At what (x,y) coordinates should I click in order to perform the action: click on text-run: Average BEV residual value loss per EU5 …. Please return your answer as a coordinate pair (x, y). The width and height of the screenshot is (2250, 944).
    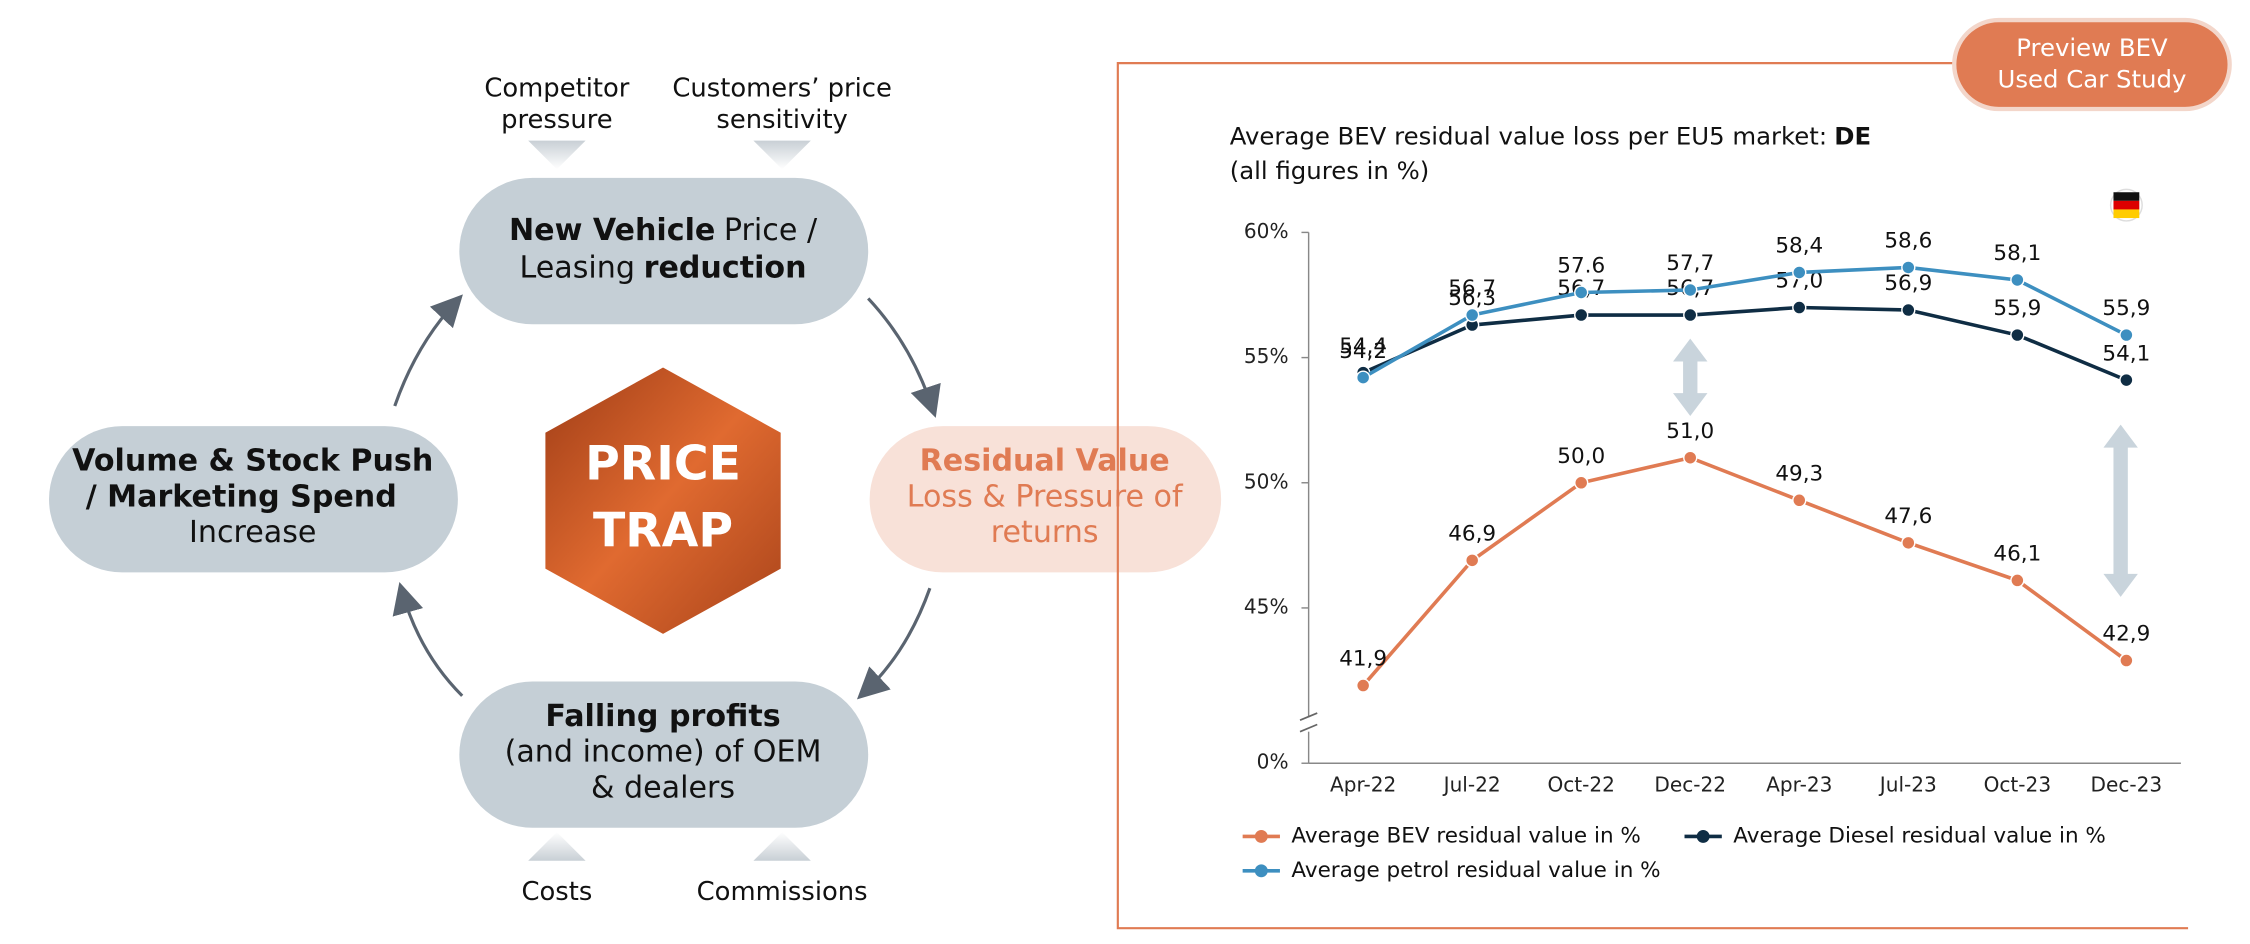
    Looking at the image, I should click on (1528, 136).